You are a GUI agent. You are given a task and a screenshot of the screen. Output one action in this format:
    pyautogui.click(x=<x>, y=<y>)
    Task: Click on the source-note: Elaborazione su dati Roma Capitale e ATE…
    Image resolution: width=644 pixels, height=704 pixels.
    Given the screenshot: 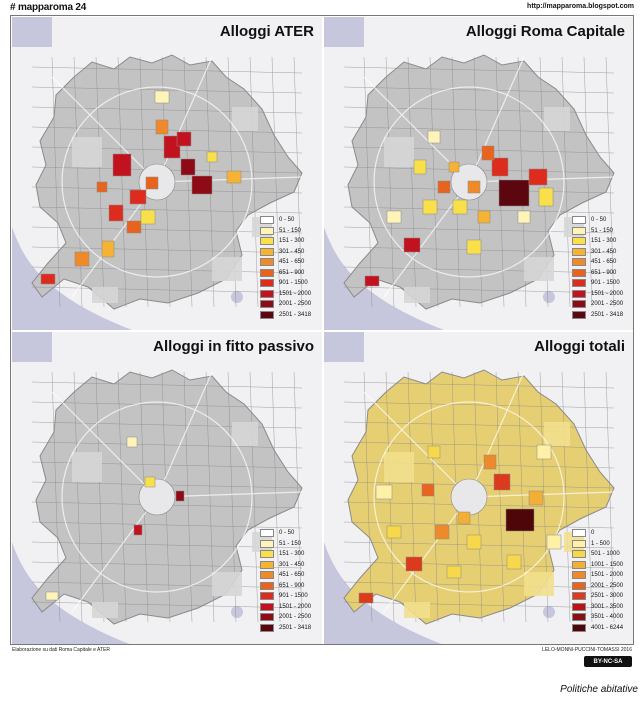 What is the action you would take?
    pyautogui.click(x=61, y=650)
    